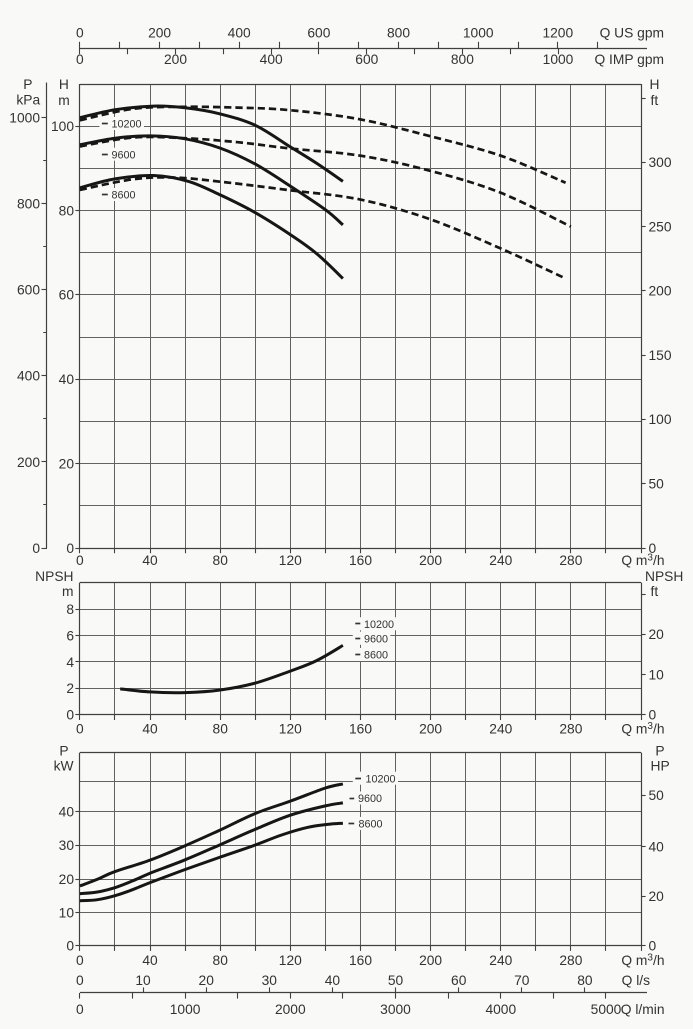 The height and width of the screenshot is (1029, 693). What do you see at coordinates (629, 59) in the screenshot?
I see `svg-text: Q IMP gpm` at bounding box center [629, 59].